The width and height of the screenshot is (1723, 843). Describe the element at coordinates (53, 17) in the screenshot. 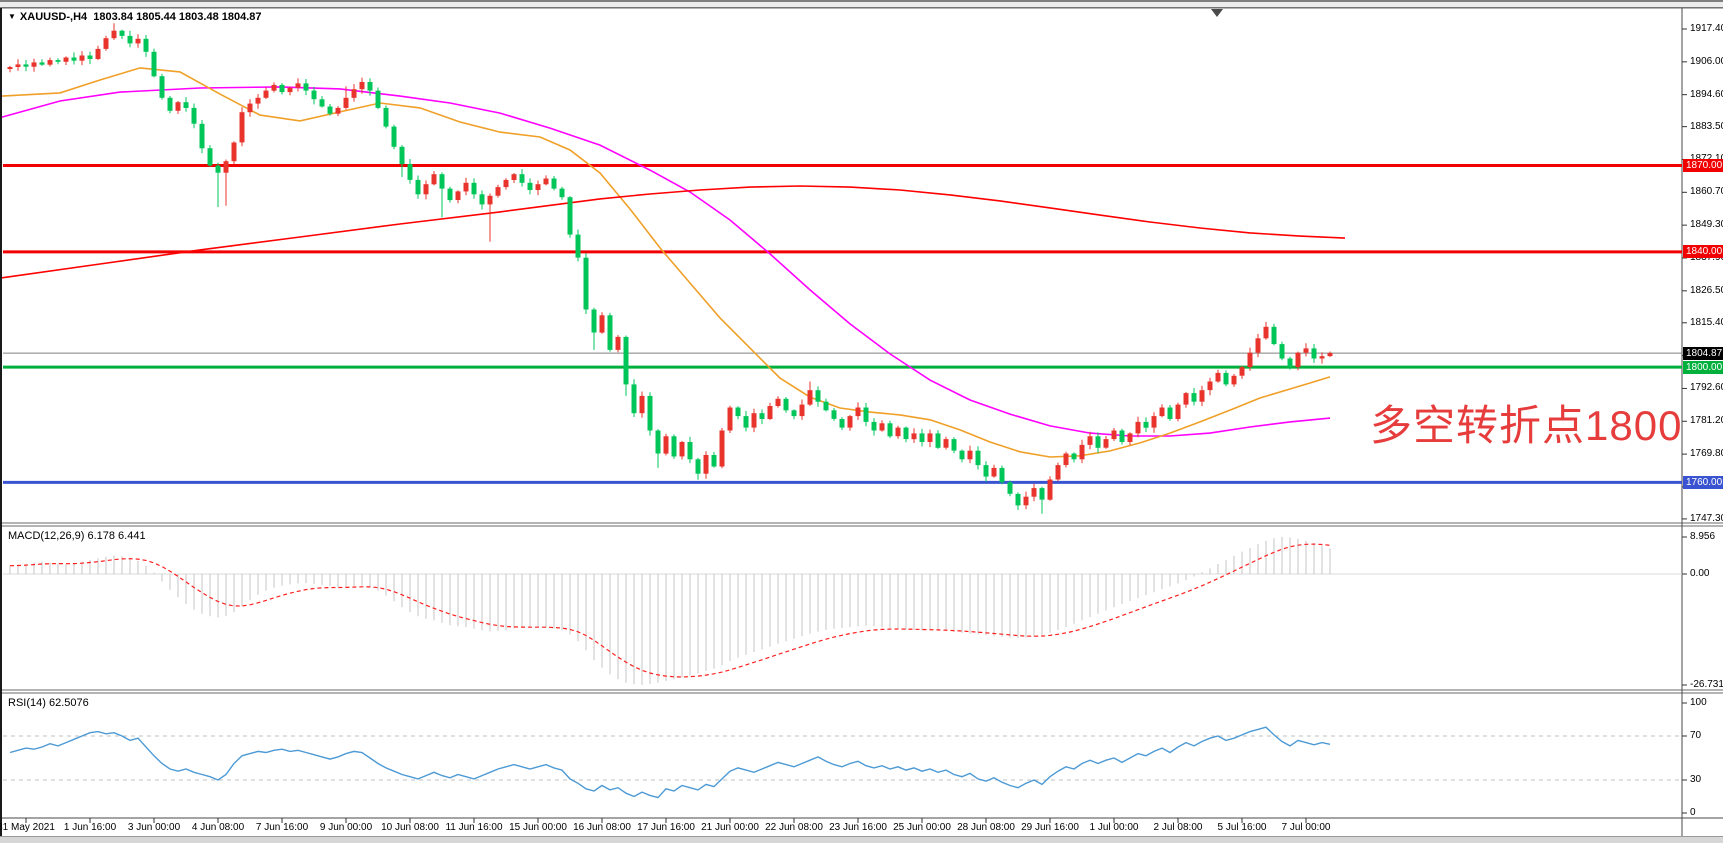

I see `symbol-timeframe: XAUUSD-,H4` at that location.